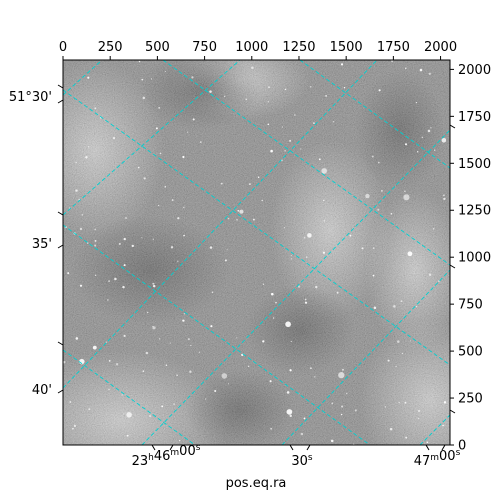  Describe the element at coordinates (474, 70) in the screenshot. I see `right-tick-label: 2000` at that location.